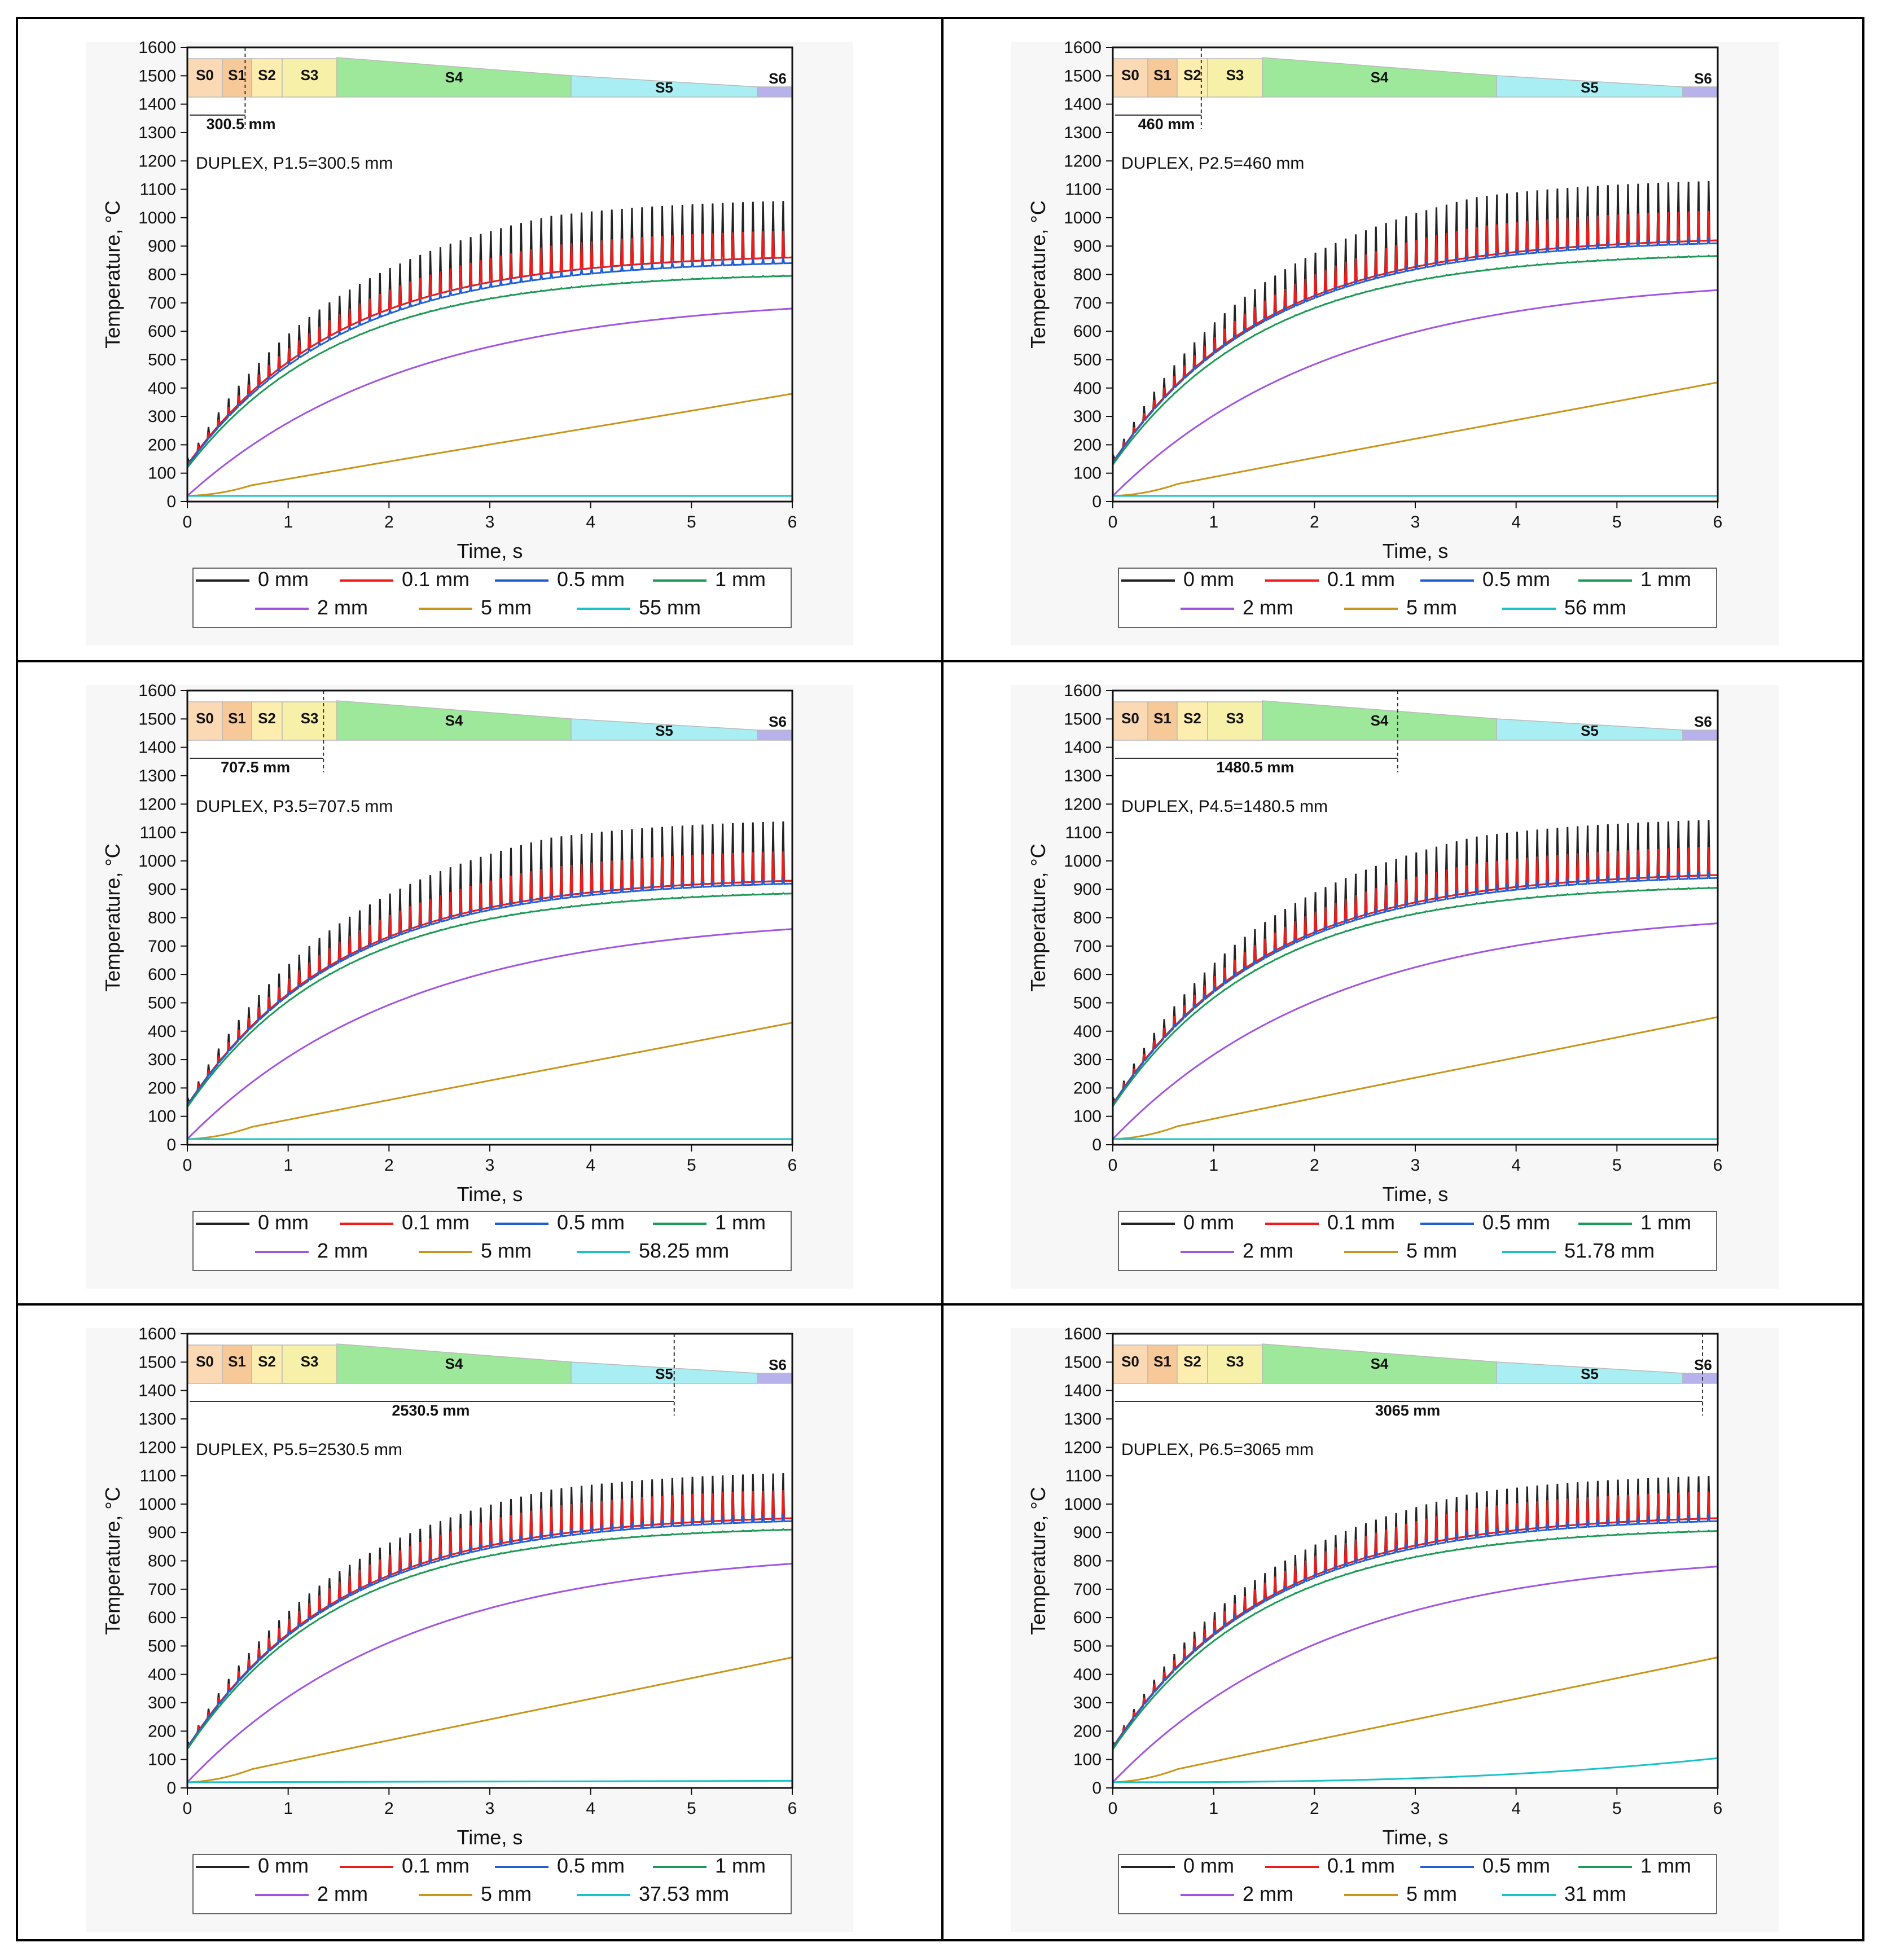  What do you see at coordinates (1087, 1031) in the screenshot?
I see `y-tick-label-400: 400` at bounding box center [1087, 1031].